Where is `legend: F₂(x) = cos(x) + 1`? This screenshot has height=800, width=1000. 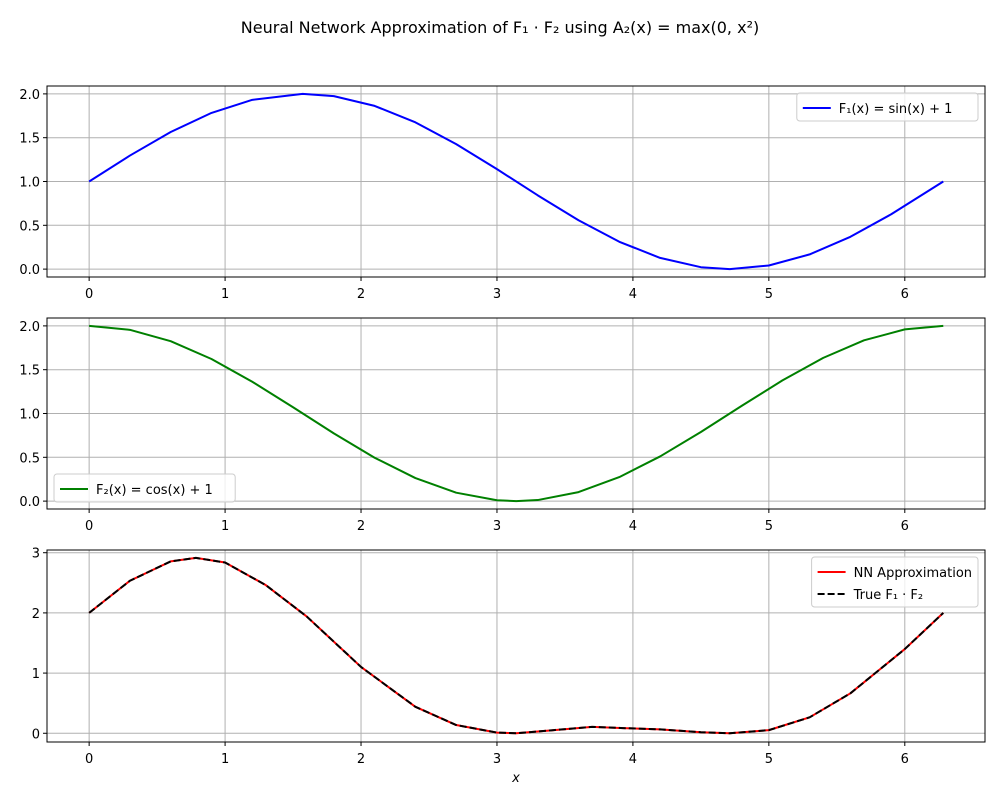
legend: F₂(x) = cos(x) + 1 is located at coordinates (144, 488).